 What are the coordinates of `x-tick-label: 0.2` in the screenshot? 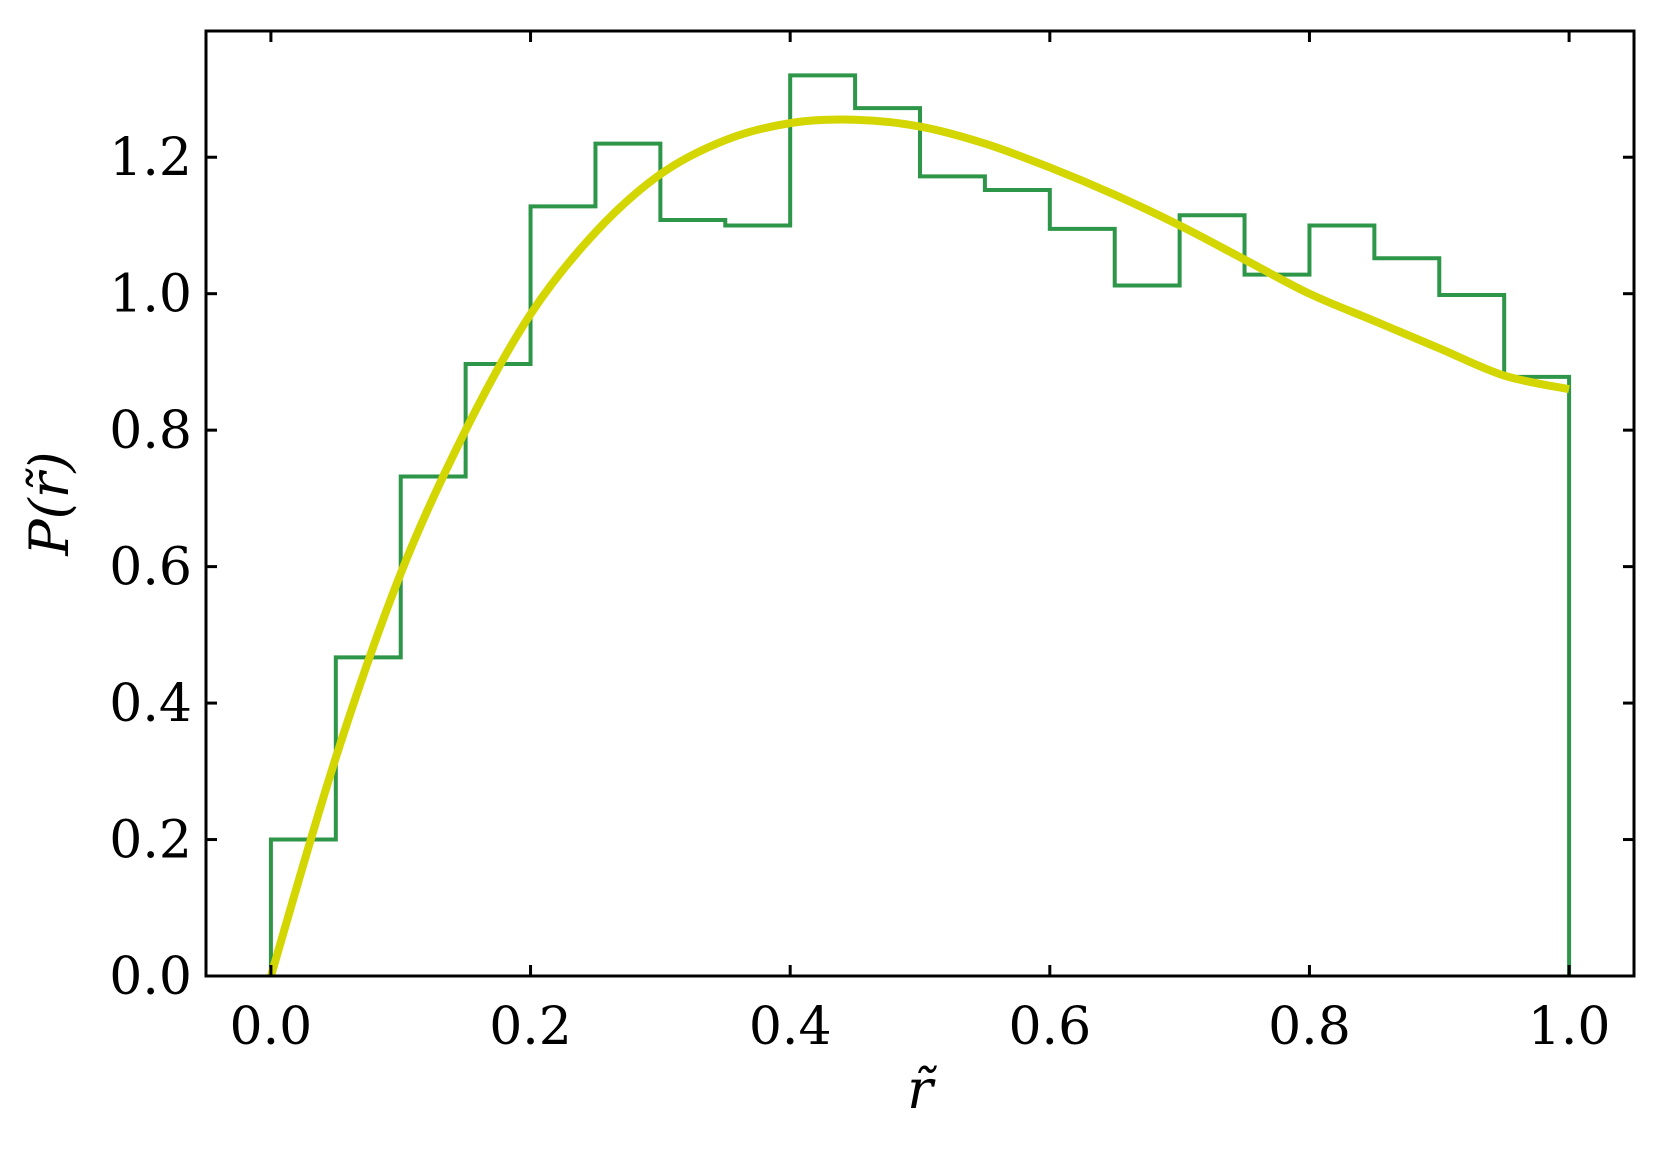 It's located at (530, 1027).